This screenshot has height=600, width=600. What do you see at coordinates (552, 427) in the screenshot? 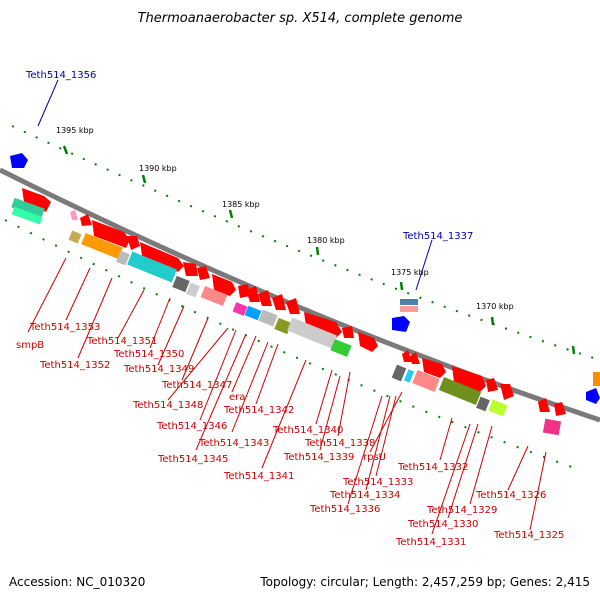
I see `gene-r2-pink` at bounding box center [552, 427].